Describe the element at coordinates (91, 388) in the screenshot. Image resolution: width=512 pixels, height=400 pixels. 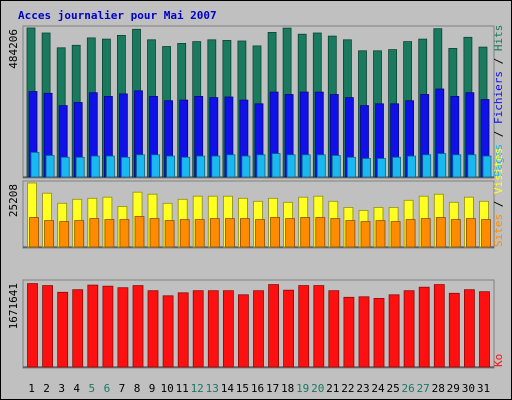
I see `x-tick-label: 5` at that location.